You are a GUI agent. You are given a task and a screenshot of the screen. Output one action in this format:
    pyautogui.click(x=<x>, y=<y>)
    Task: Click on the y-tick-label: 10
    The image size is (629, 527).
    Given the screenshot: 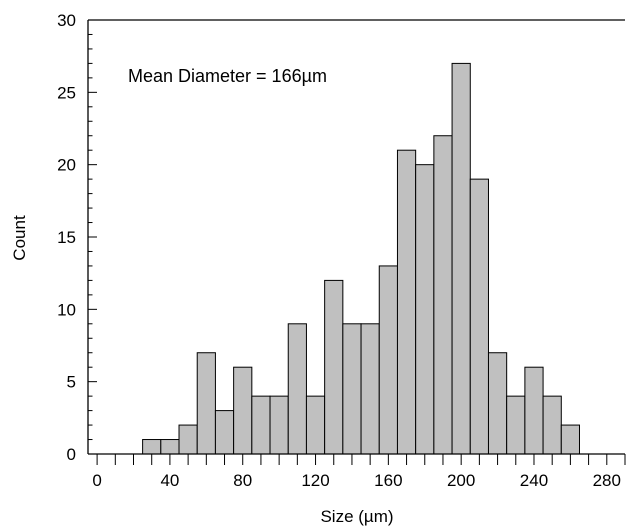 What is the action you would take?
    pyautogui.click(x=66, y=309)
    